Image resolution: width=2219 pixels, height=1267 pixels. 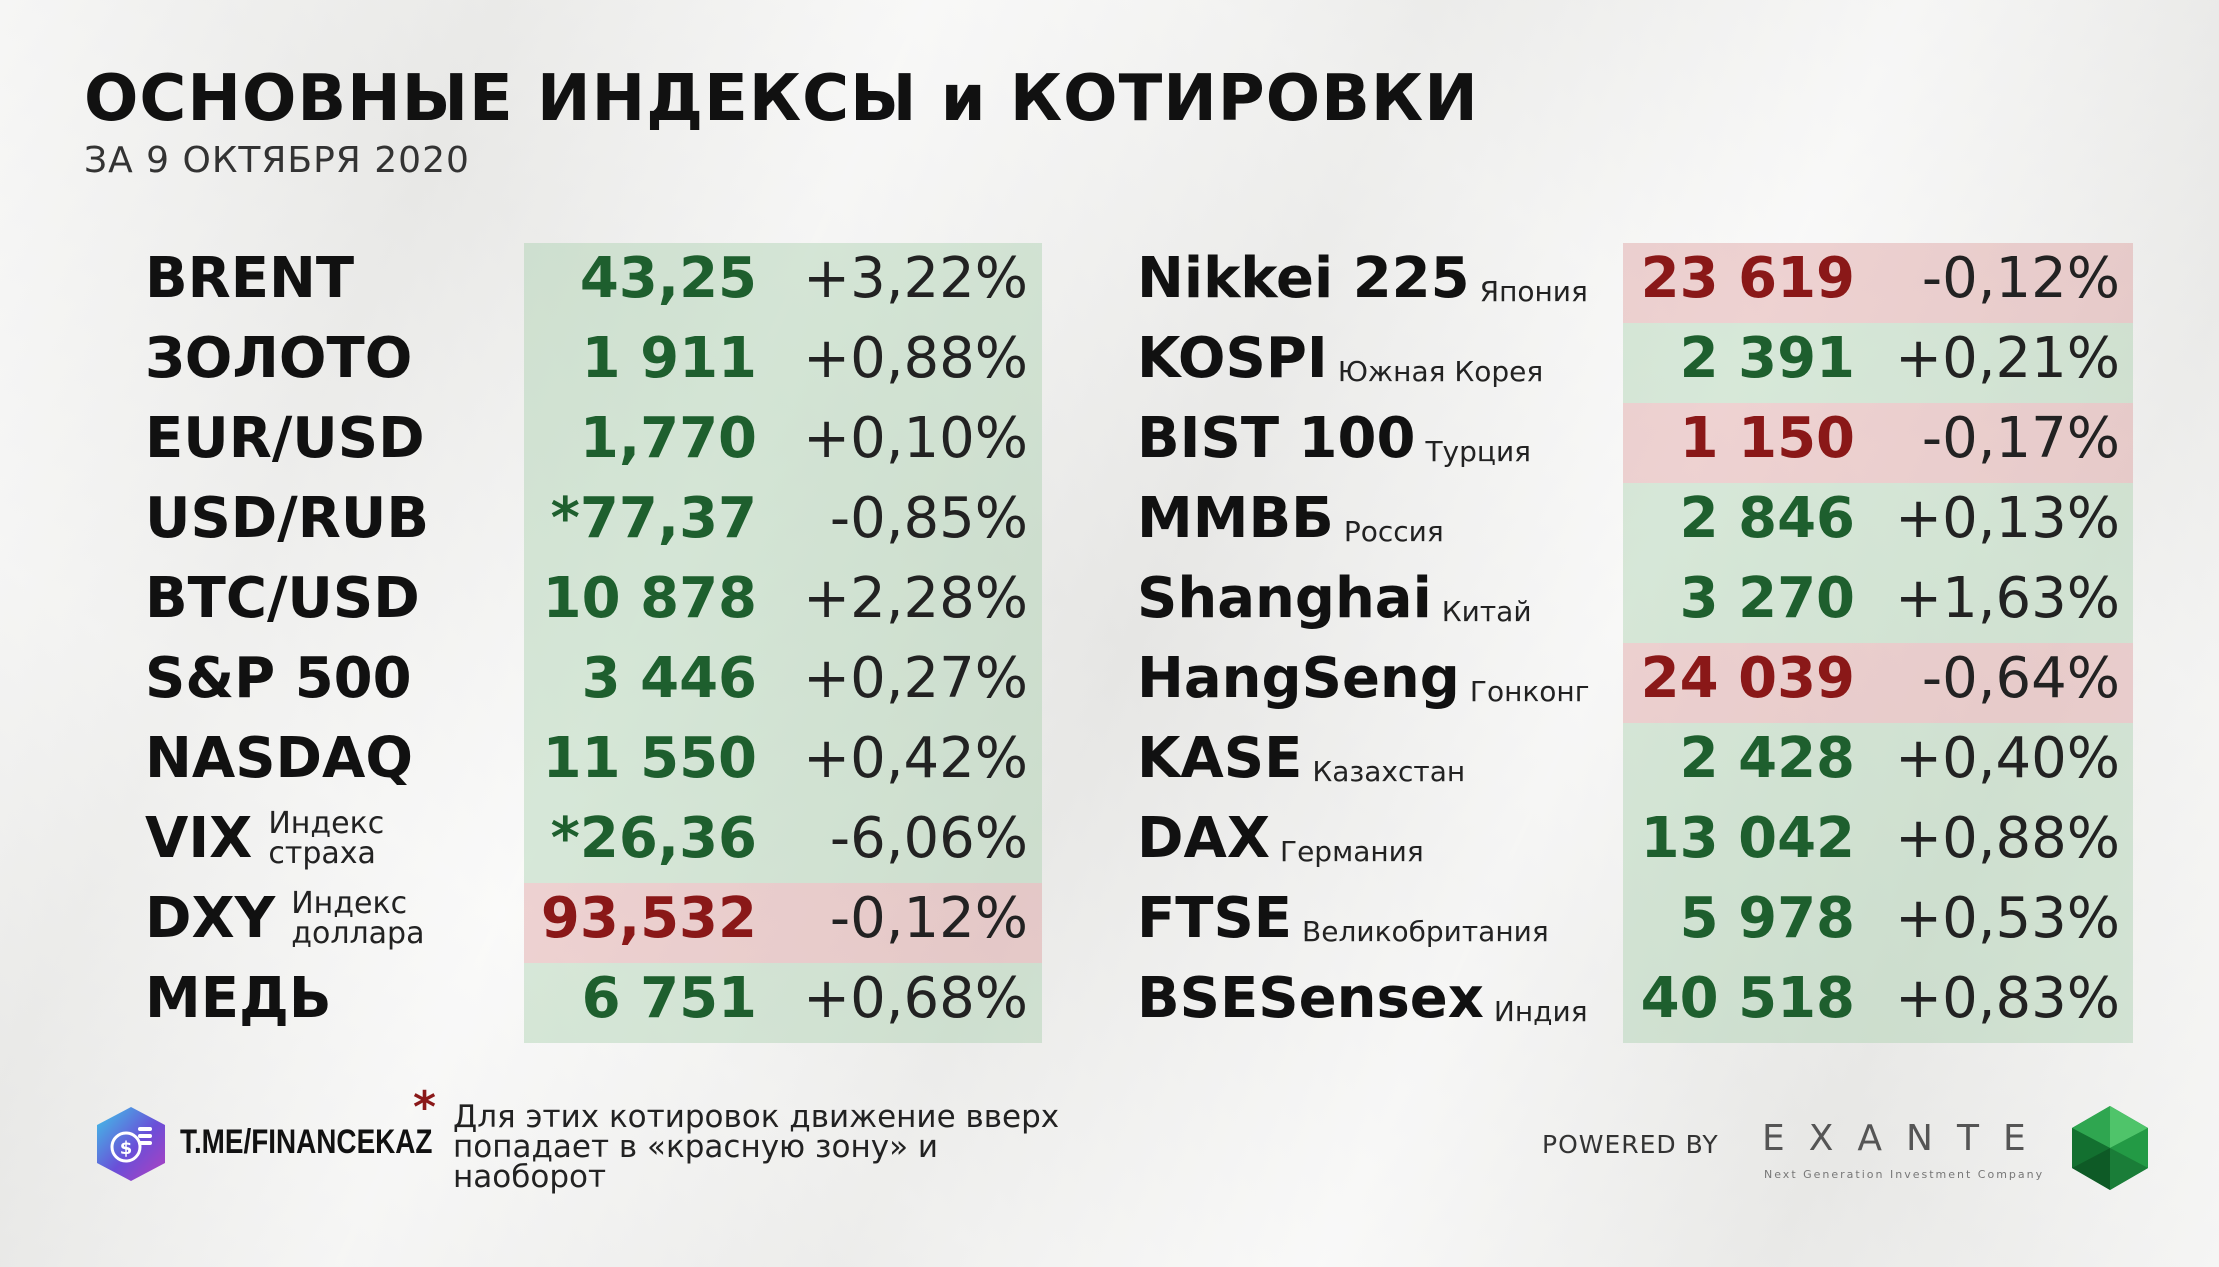 I want to click on quote-row: Nikkei 225 Япония 23 619 -0,12%, so click(x=1659, y=283).